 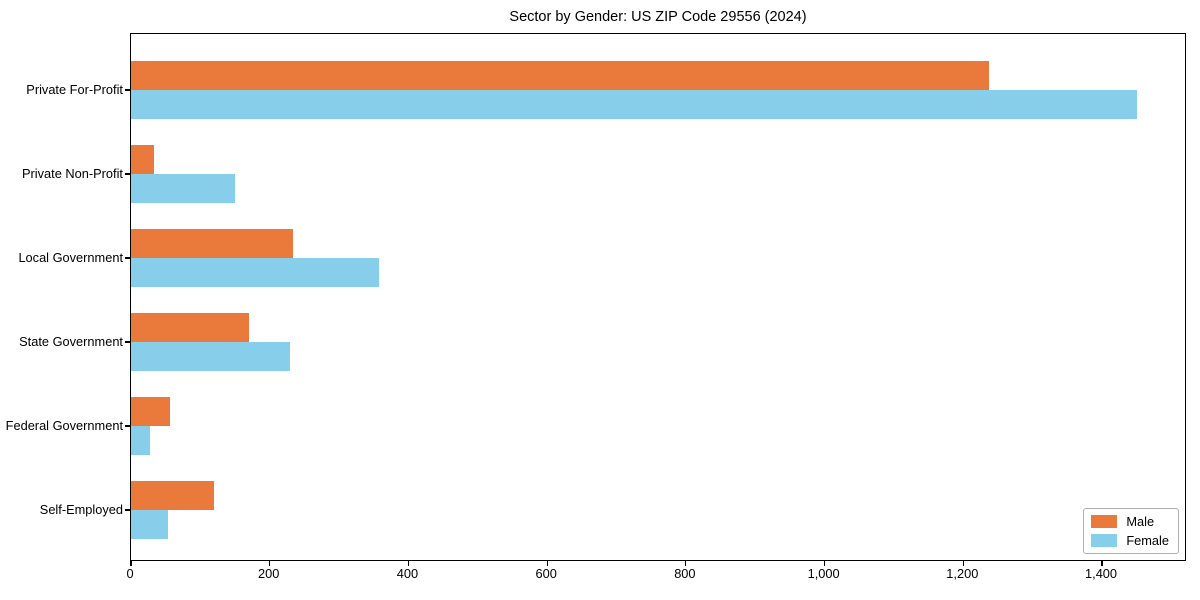 I want to click on x-axis: 0 200 400 600 800 1,000 1,200 1,400, so click(x=656, y=576).